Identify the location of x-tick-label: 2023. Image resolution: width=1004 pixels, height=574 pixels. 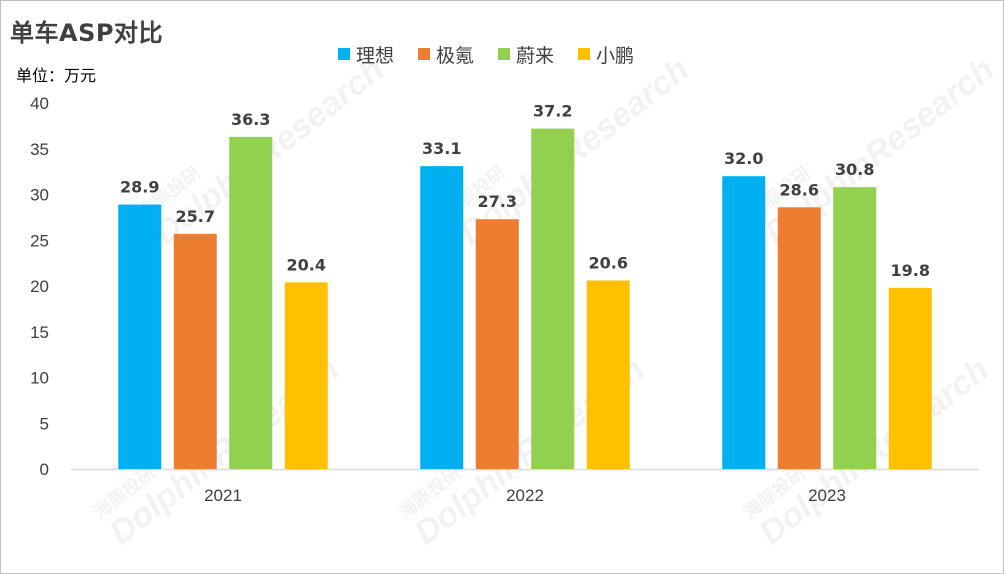
(827, 495).